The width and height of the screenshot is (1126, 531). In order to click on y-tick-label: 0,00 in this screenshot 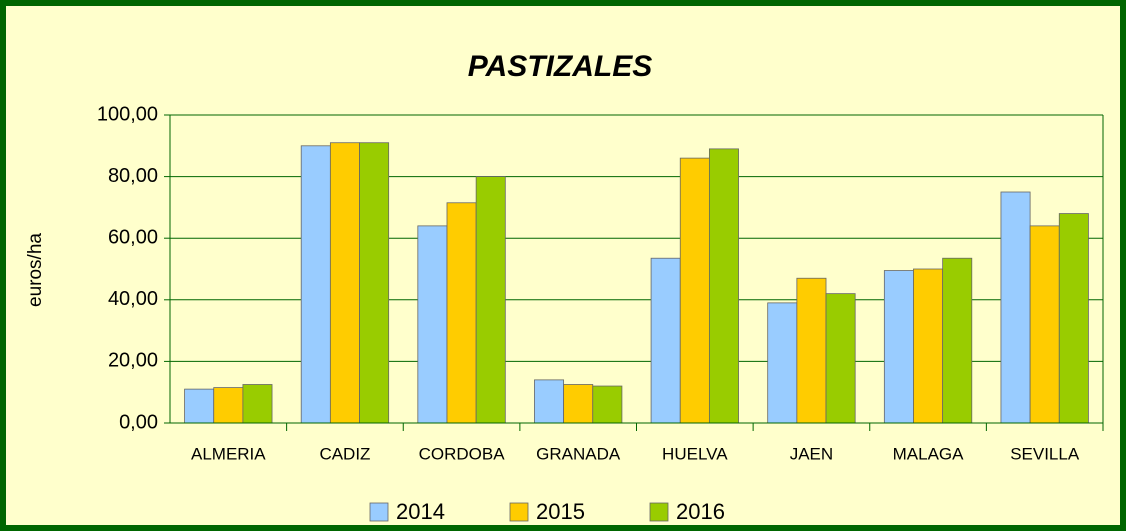, I will do `click(138, 422)`.